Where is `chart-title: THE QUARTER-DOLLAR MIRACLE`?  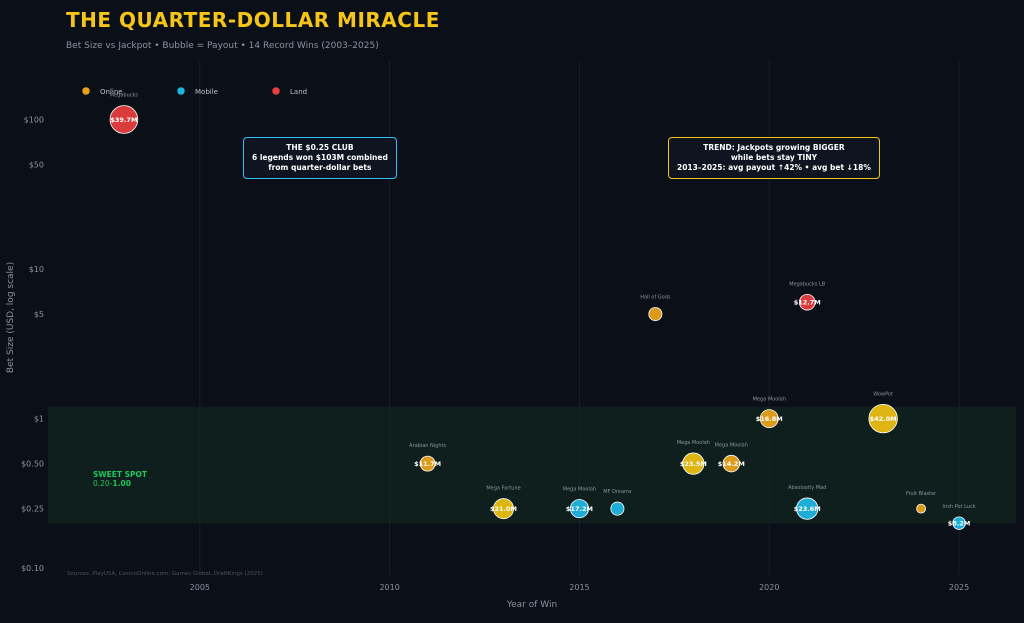 chart-title: THE QUARTER-DOLLAR MIRACLE is located at coordinates (253, 20).